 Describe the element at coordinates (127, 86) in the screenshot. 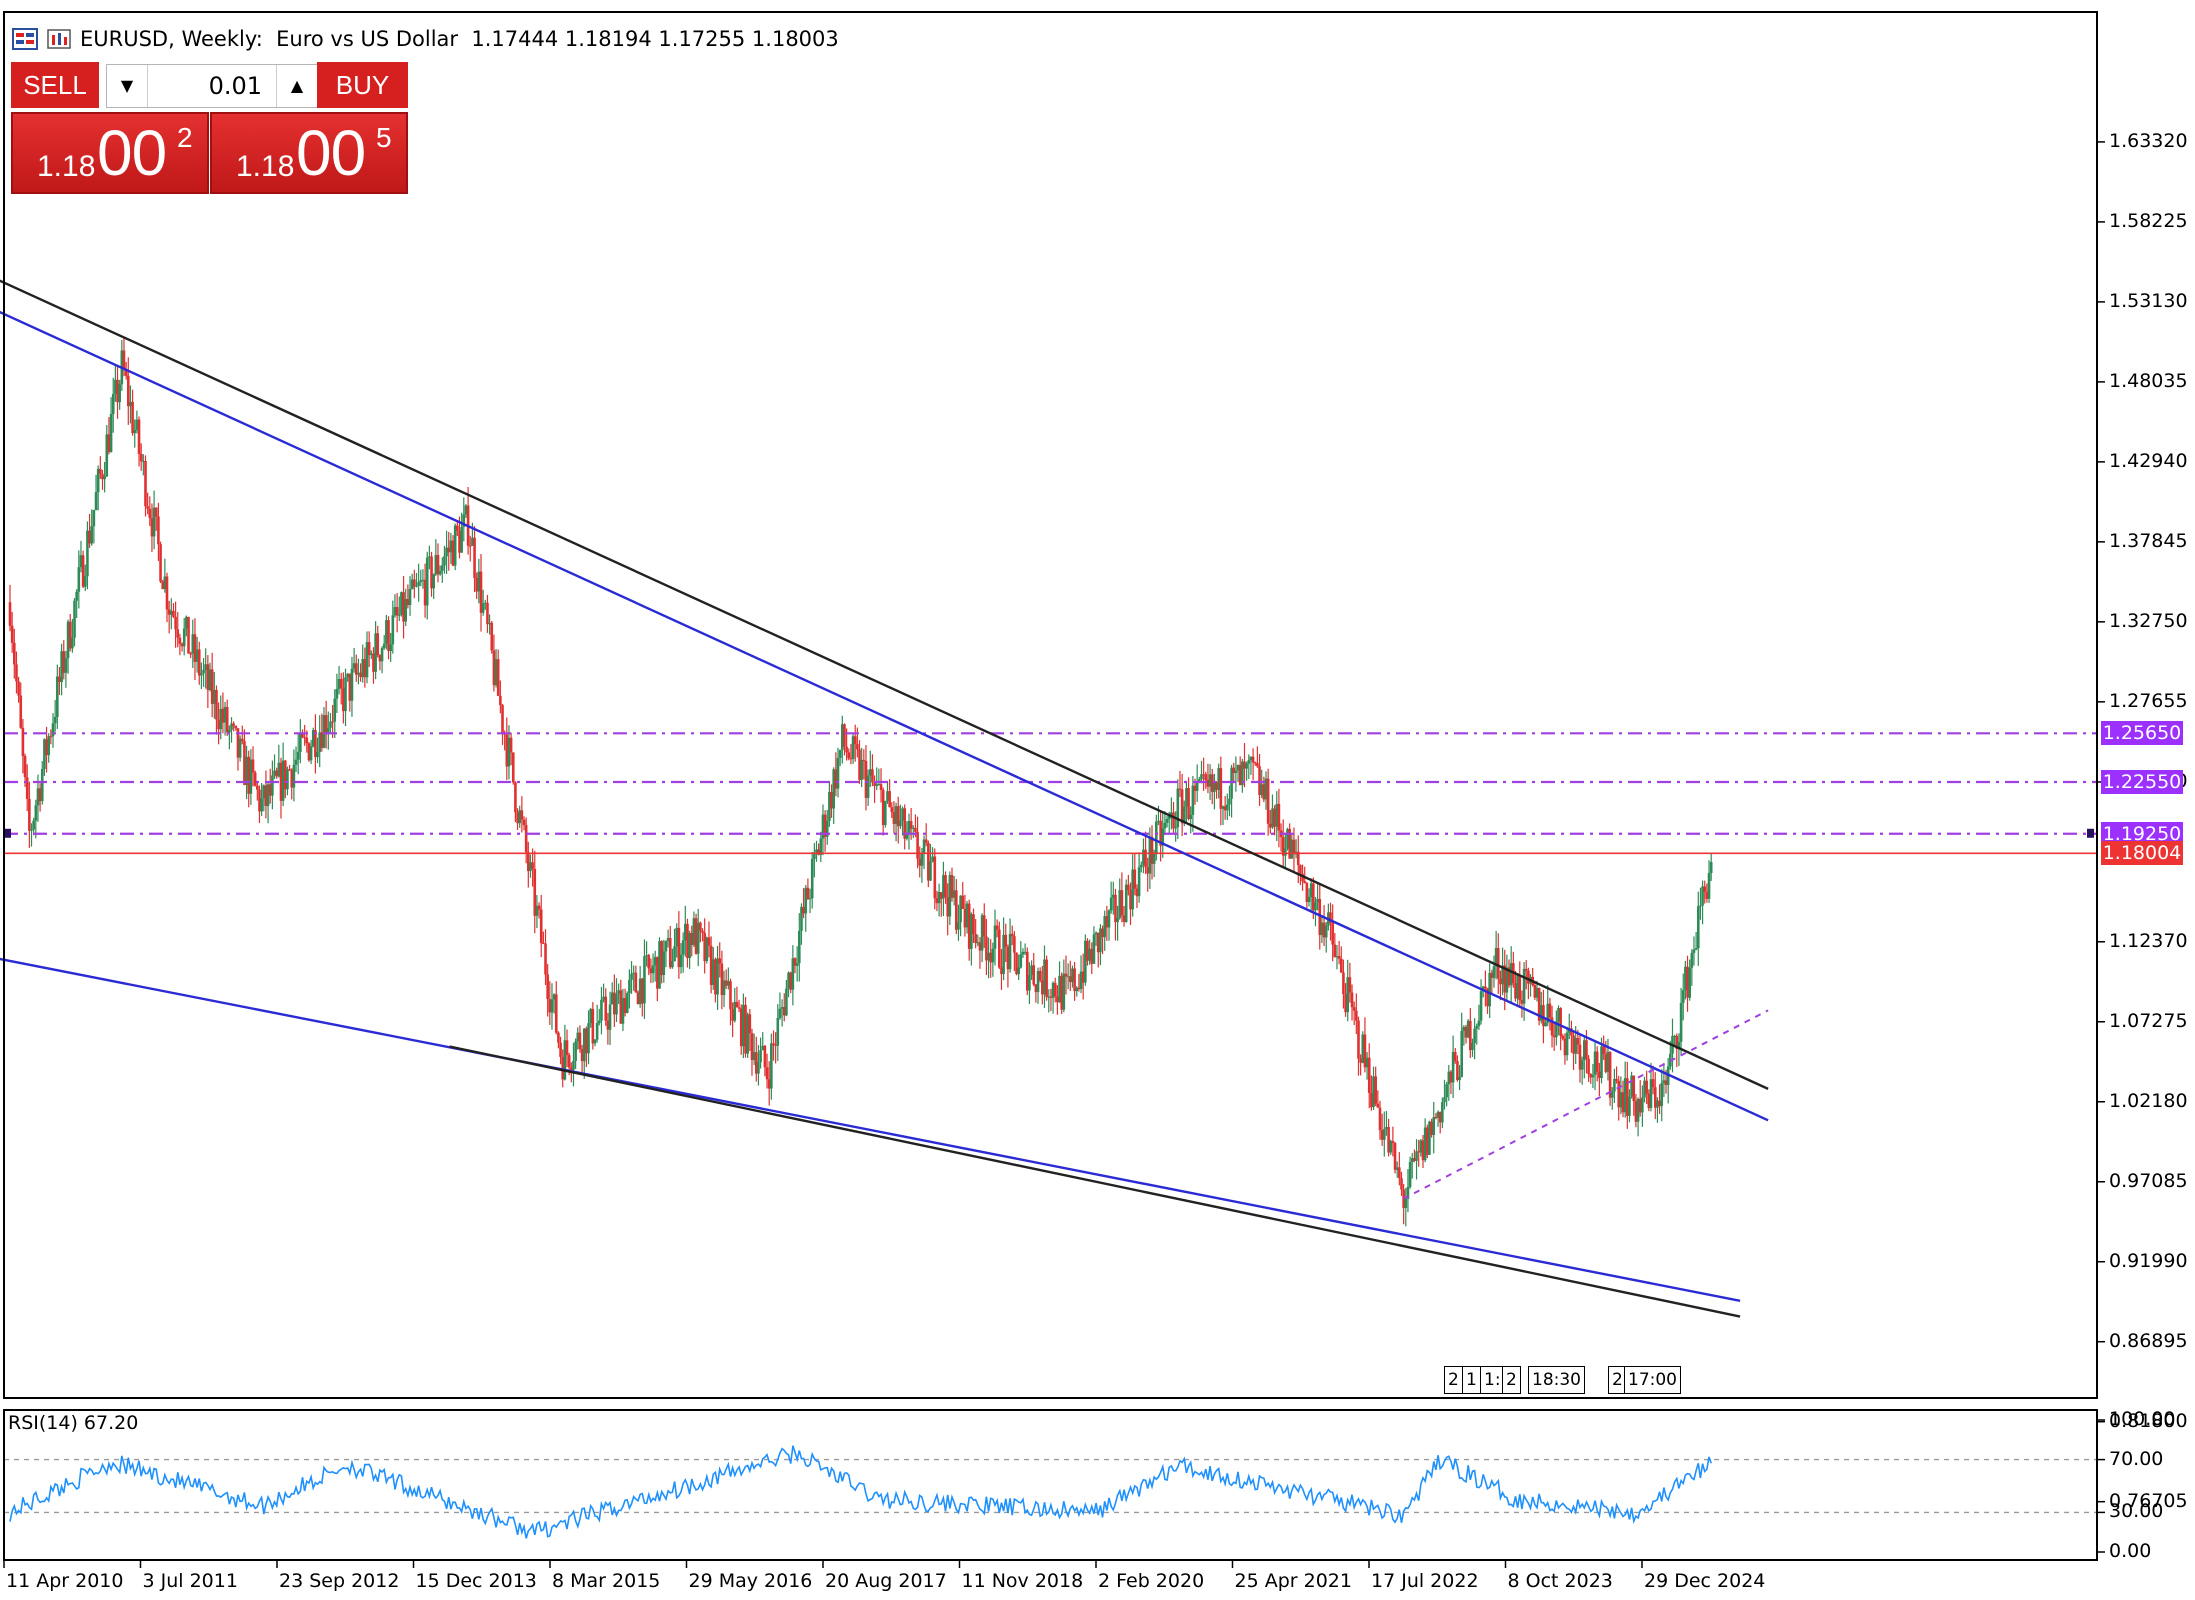

I see `lot-decrease-icon: ▼` at that location.